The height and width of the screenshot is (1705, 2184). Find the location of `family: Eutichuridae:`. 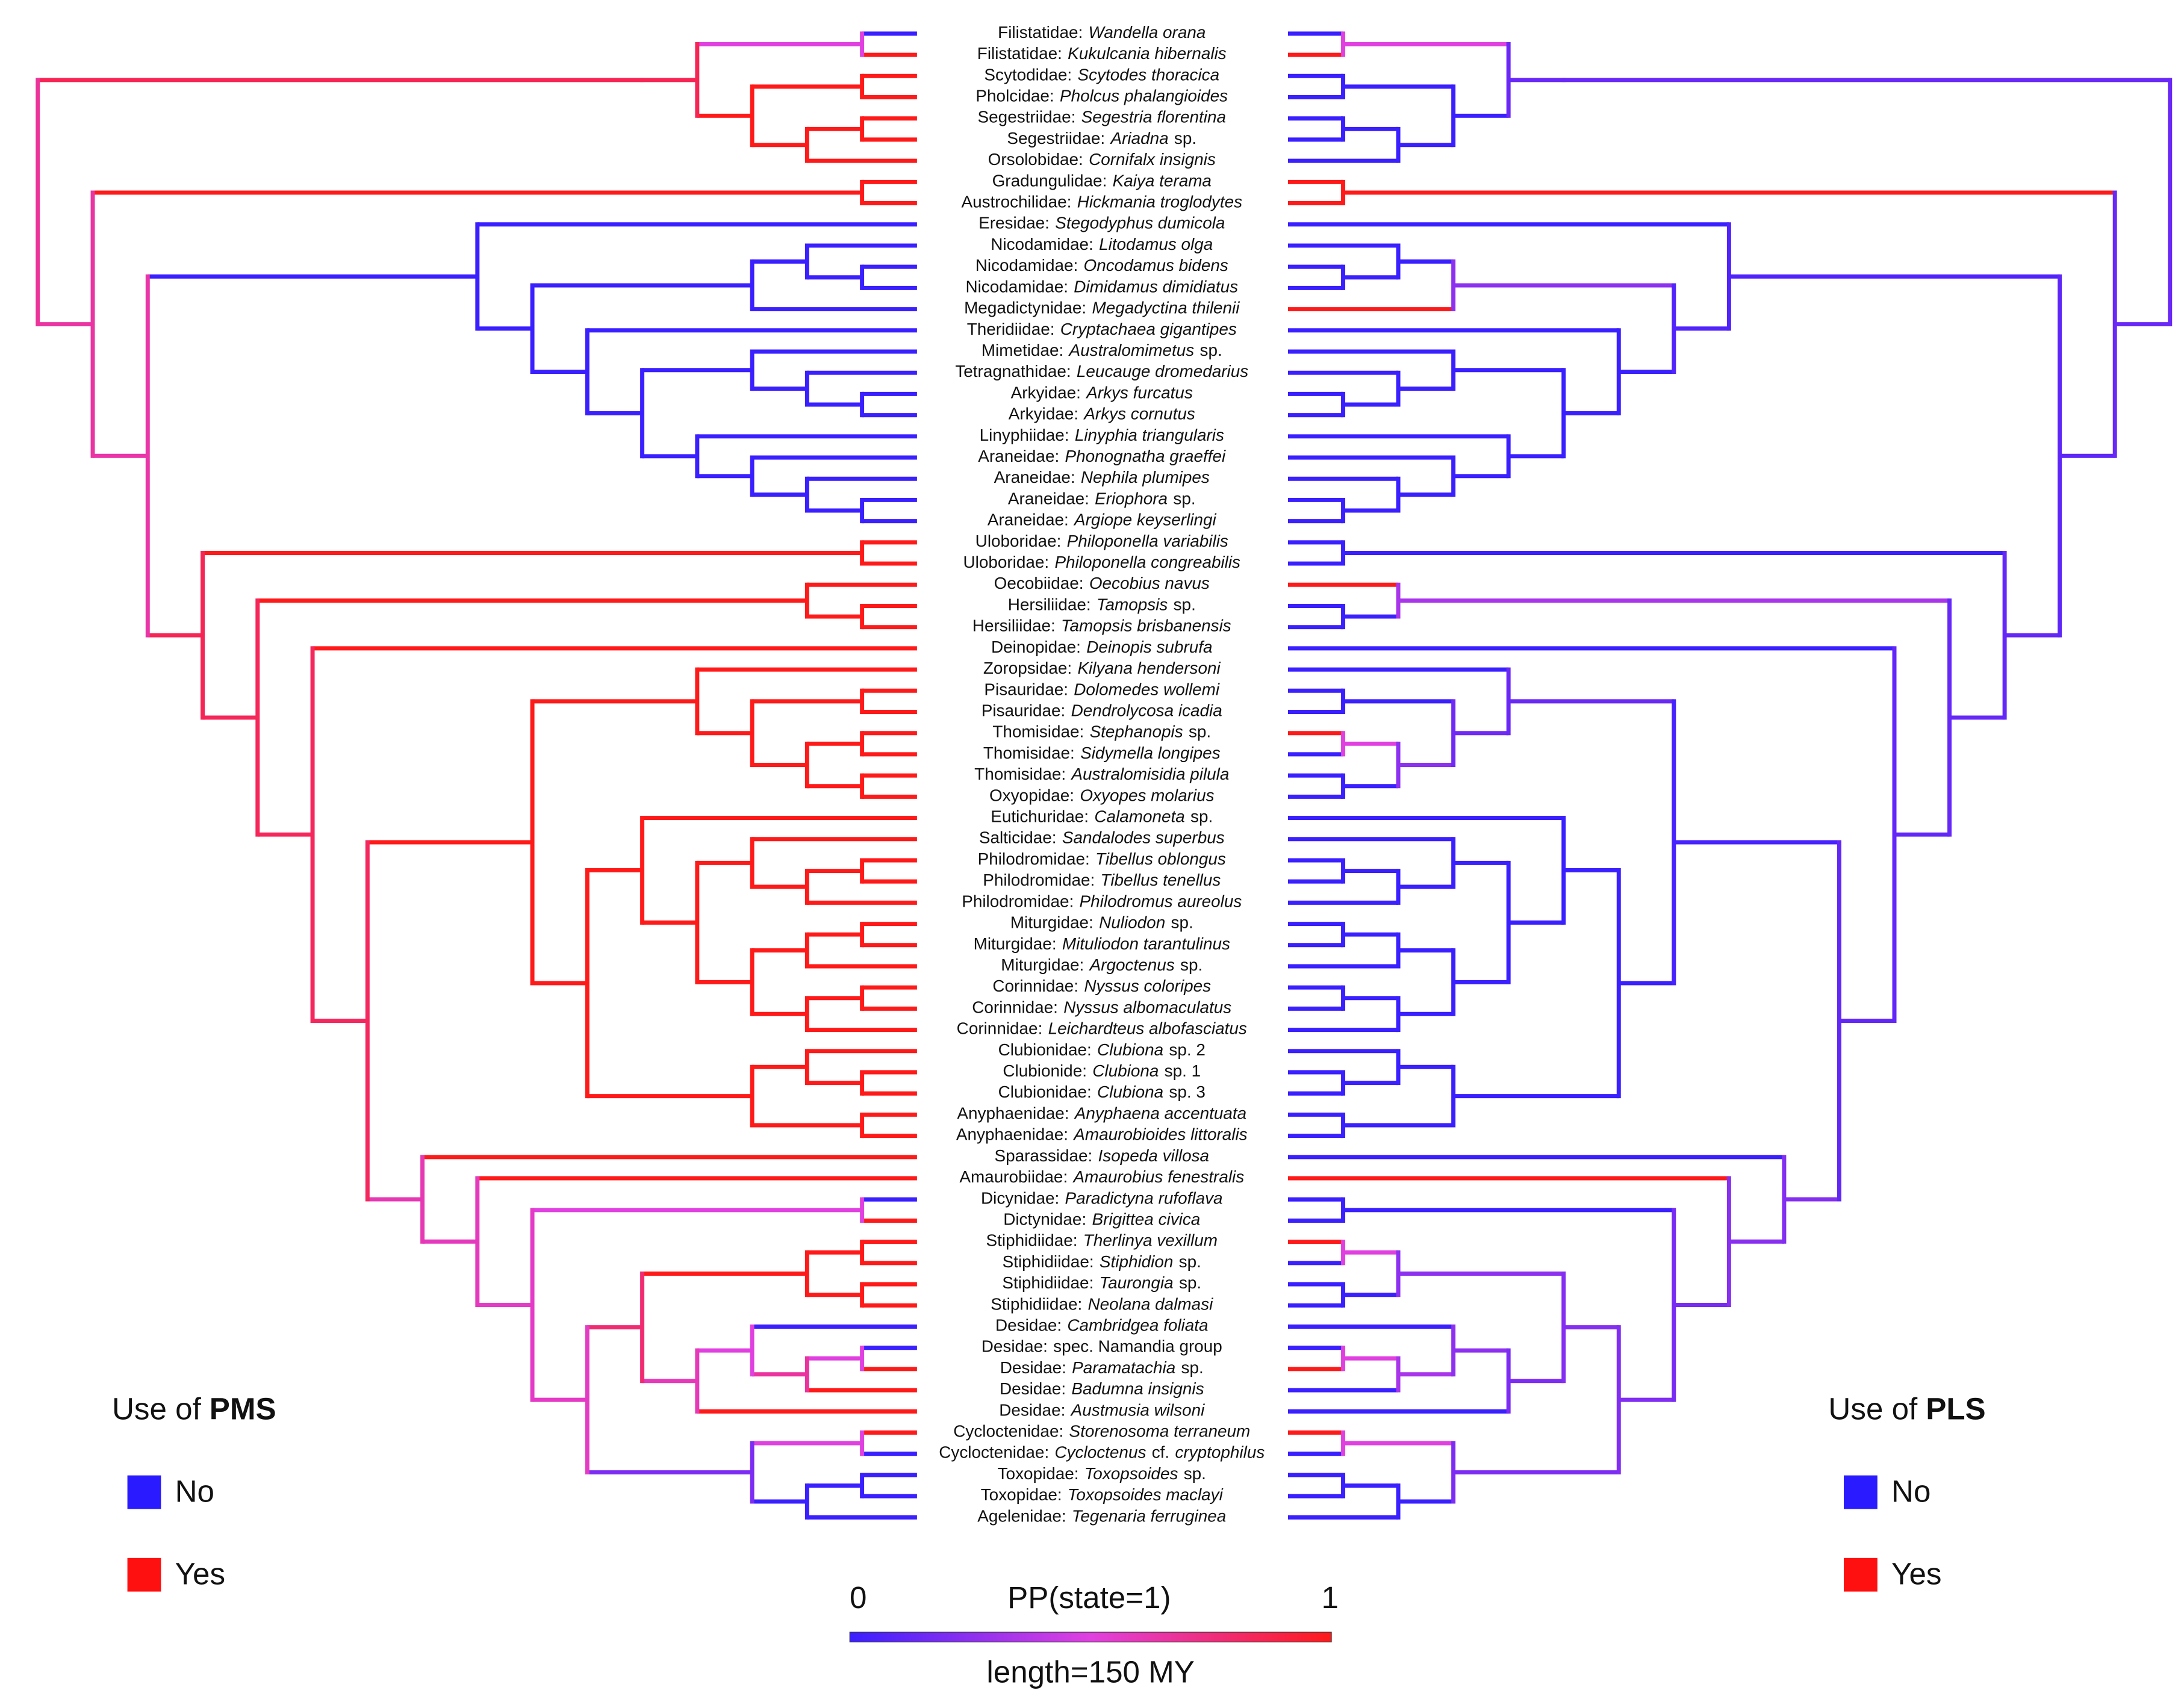

family: Eutichuridae: is located at coordinates (1040, 816).